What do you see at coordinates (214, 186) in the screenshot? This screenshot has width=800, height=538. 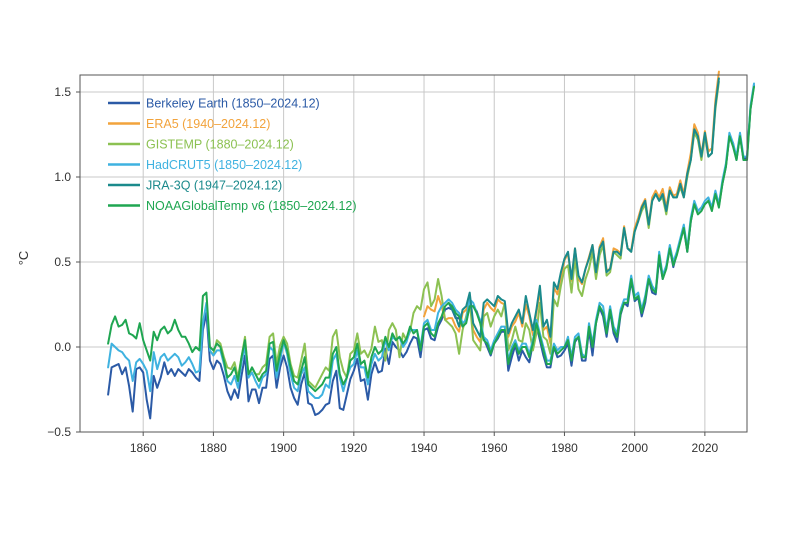 I see `legend-label: JRA-3Q (1947–2024.12)` at bounding box center [214, 186].